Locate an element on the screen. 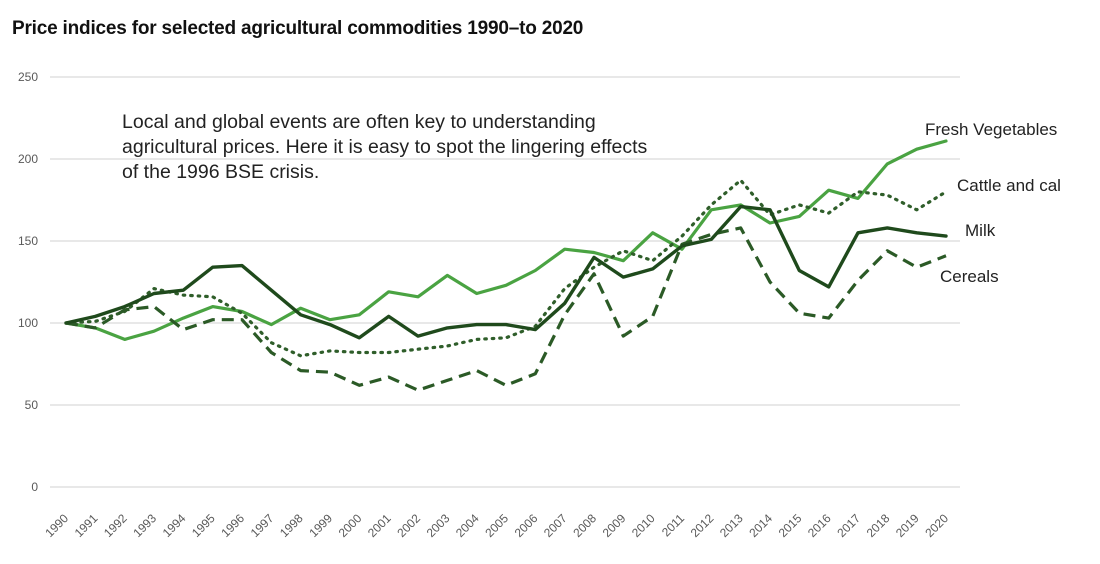  x-tick-label: 2000 is located at coordinates (350, 525).